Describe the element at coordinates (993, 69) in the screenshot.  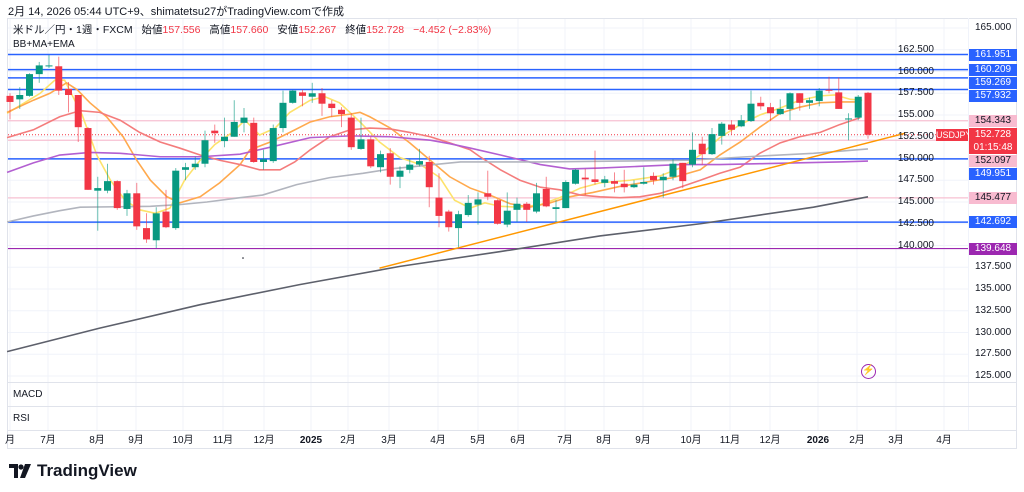
I see `level-badge: 160.209` at that location.